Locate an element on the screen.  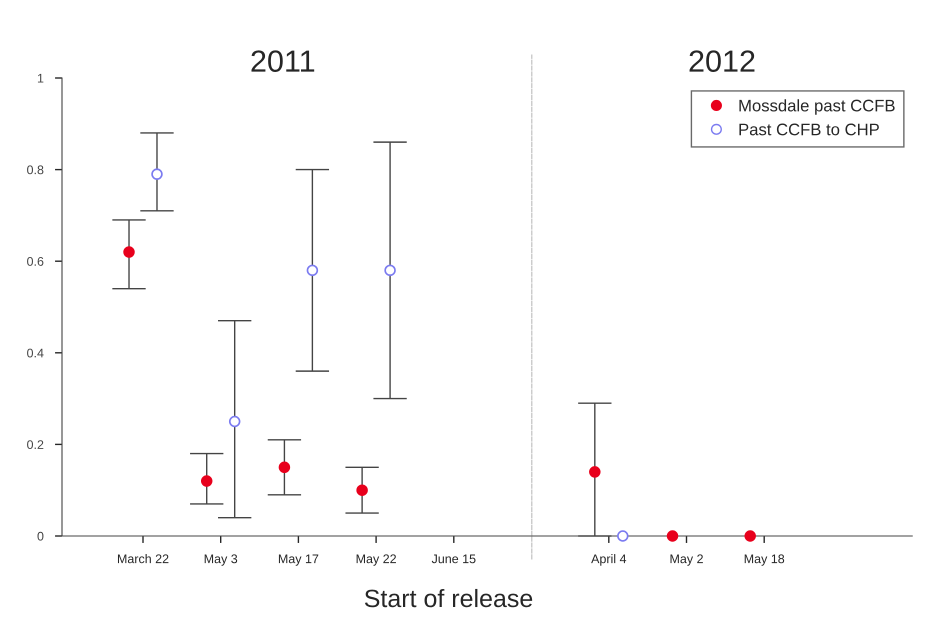
chart-title: 2011 is located at coordinates (282, 61).